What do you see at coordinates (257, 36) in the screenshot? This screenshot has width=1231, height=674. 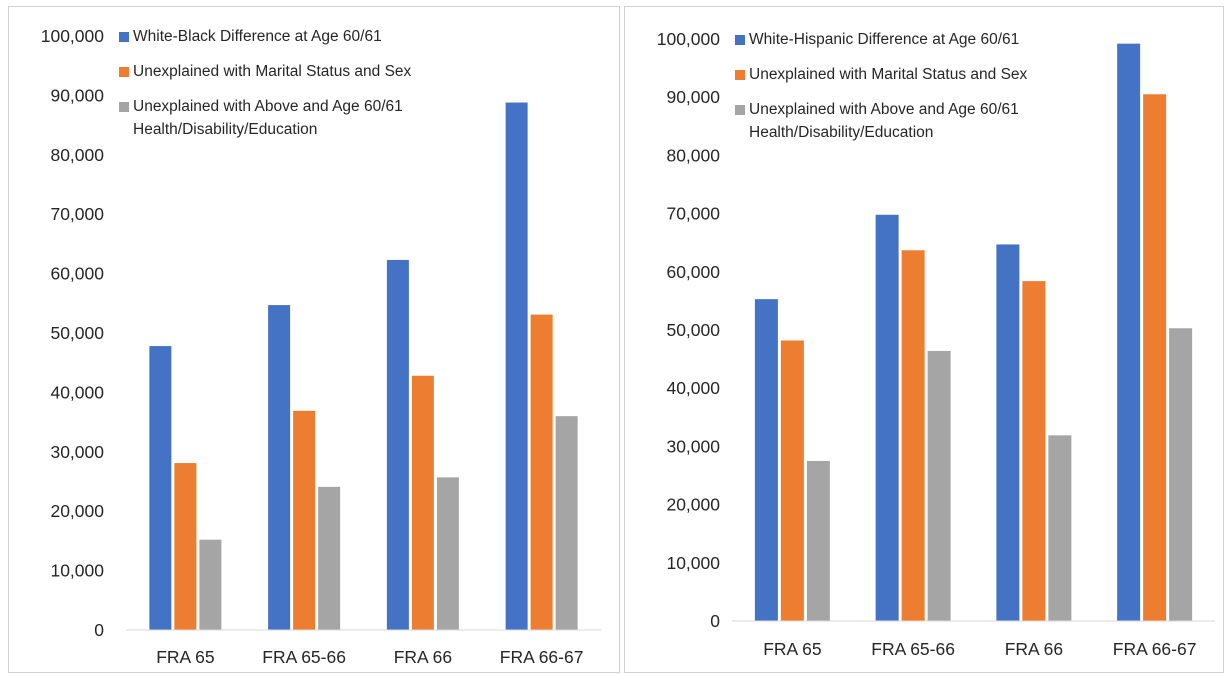 I see `legend-label: White-Black Difference at Age 60/61` at bounding box center [257, 36].